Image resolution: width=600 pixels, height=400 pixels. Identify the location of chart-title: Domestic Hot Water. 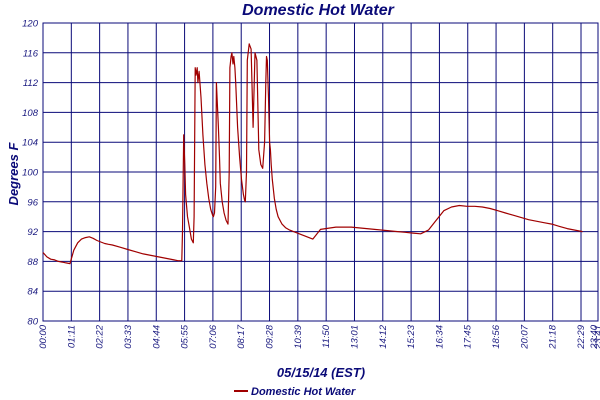
(318, 10).